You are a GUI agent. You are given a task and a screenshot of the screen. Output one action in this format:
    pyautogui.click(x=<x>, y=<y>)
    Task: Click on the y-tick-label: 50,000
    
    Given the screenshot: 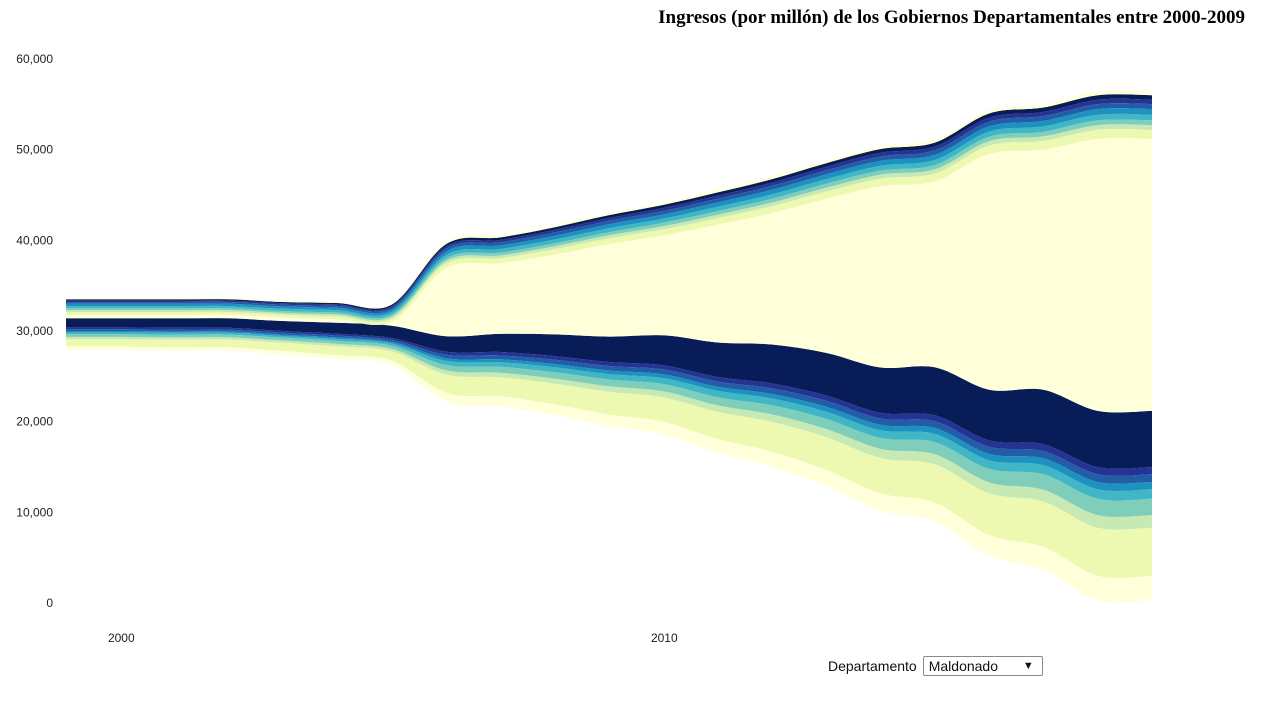 What is the action you would take?
    pyautogui.click(x=34, y=150)
    